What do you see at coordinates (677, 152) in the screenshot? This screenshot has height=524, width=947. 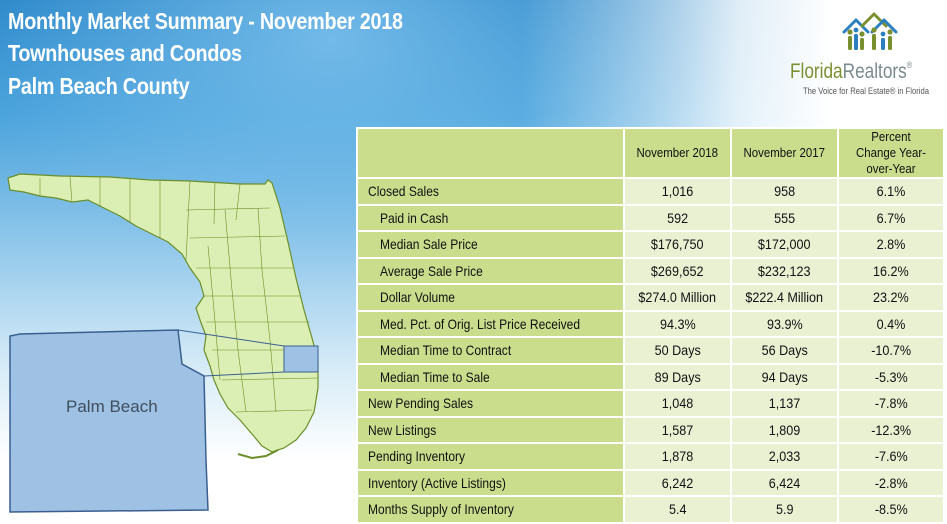 I see `column-header-label: November 2018` at bounding box center [677, 152].